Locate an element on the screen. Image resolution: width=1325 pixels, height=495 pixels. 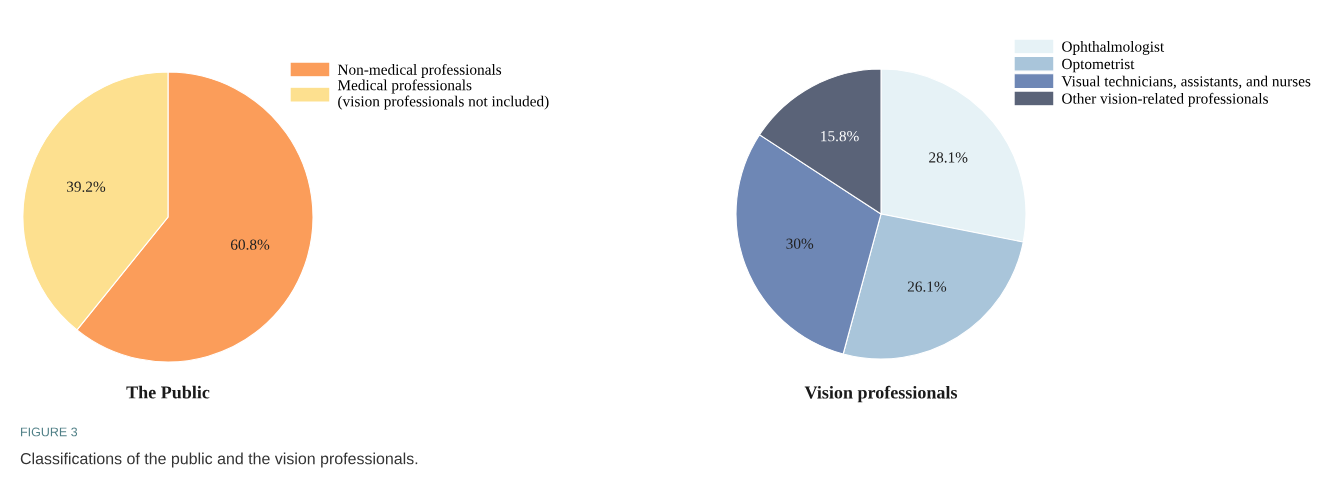
legend-label: Non-medical professionals is located at coordinates (419, 70).